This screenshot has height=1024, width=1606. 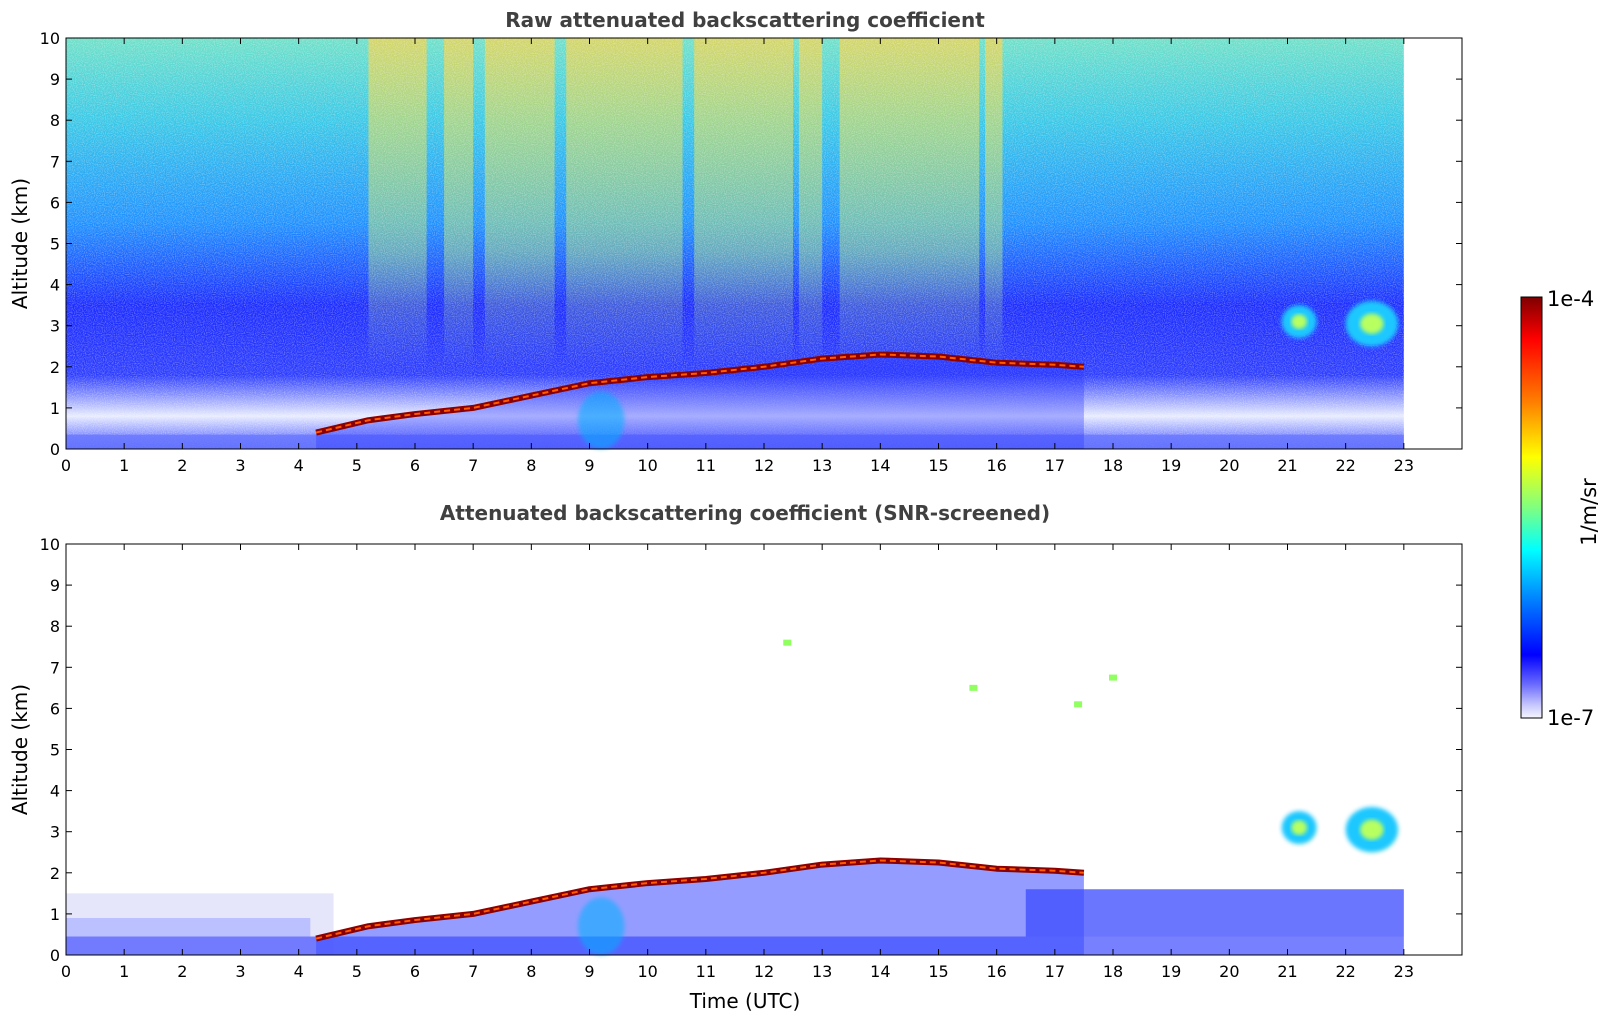 I want to click on raw-surface-layer, so click(x=735, y=441).